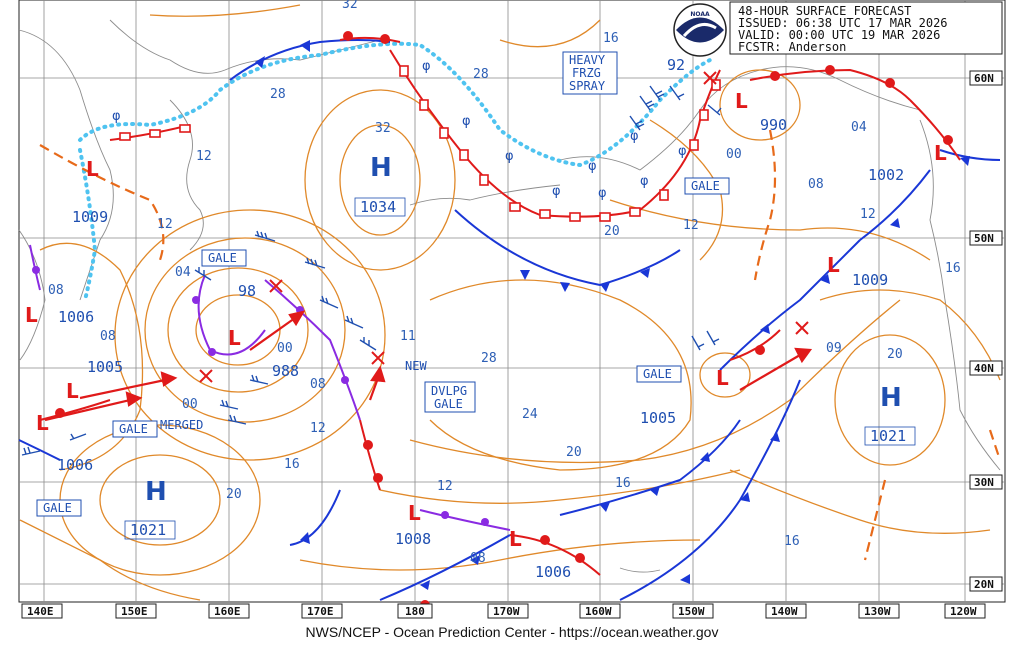  Describe the element at coordinates (285, 371) in the screenshot. I see `low-value: 988` at that location.